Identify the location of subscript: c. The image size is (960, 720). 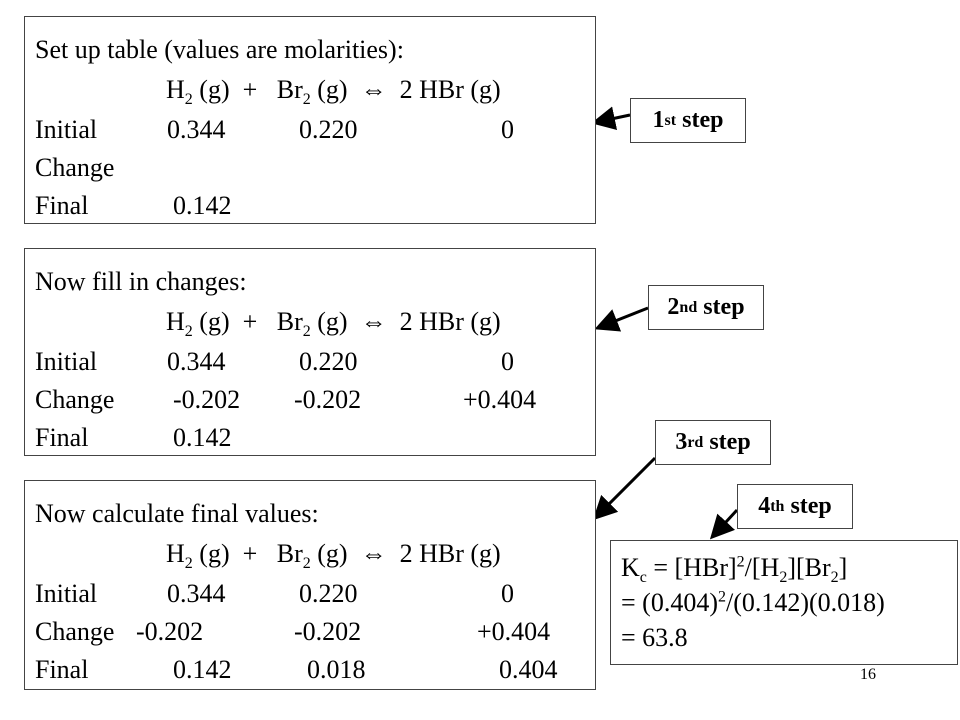
(643, 578).